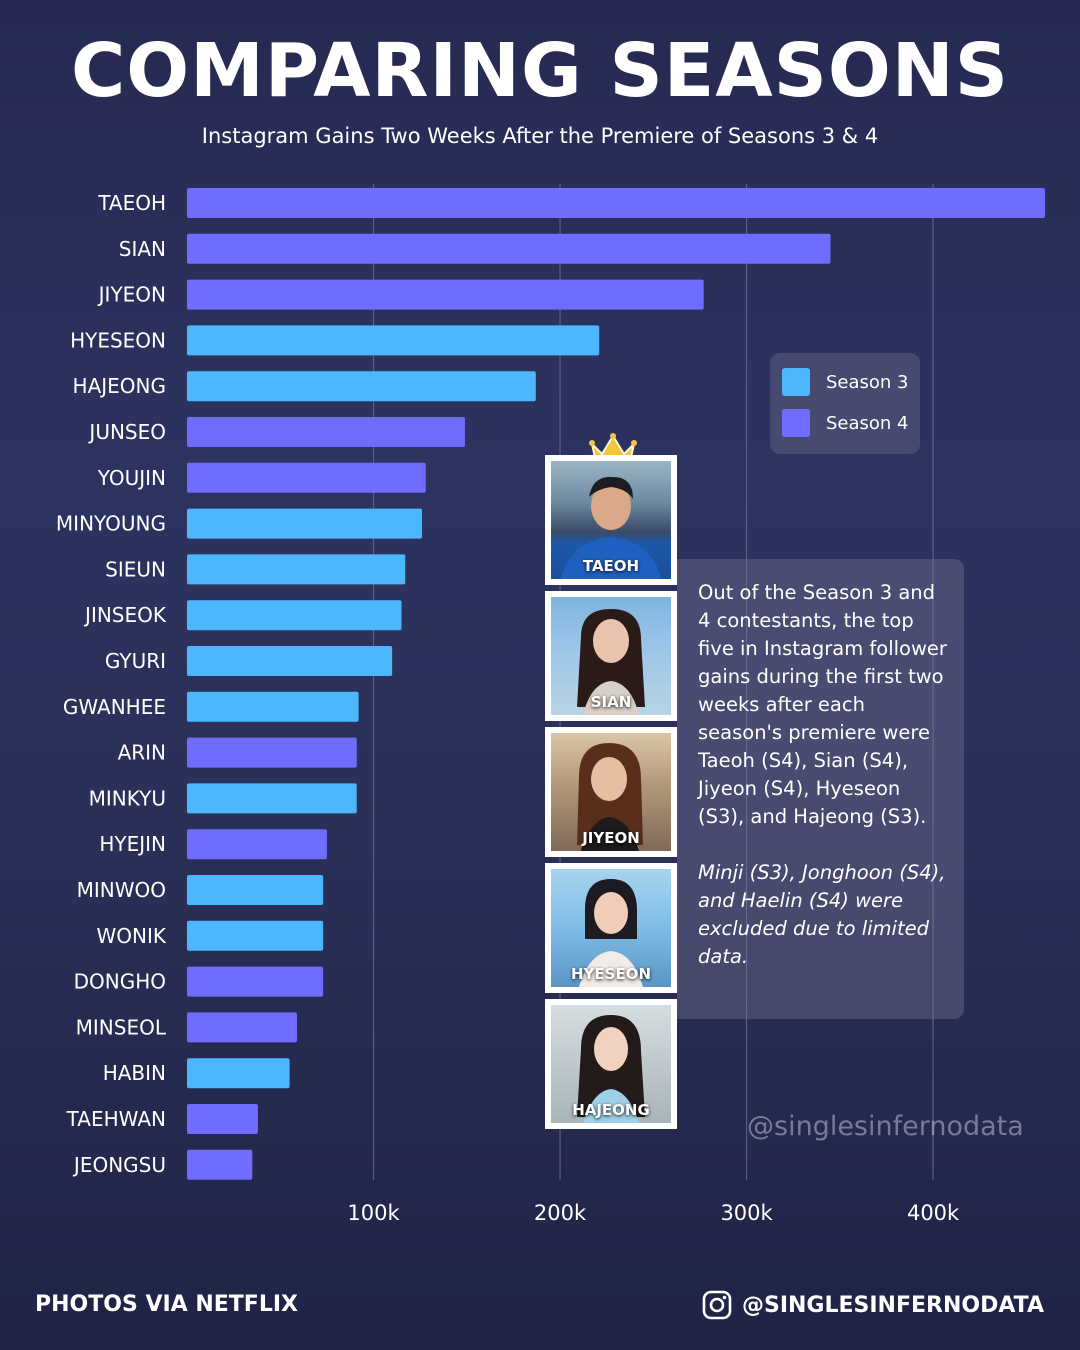 This screenshot has width=1080, height=1350. Describe the element at coordinates (892, 1305) in the screenshot. I see `social-handle-text: @SINGLESINFERNODATA` at that location.